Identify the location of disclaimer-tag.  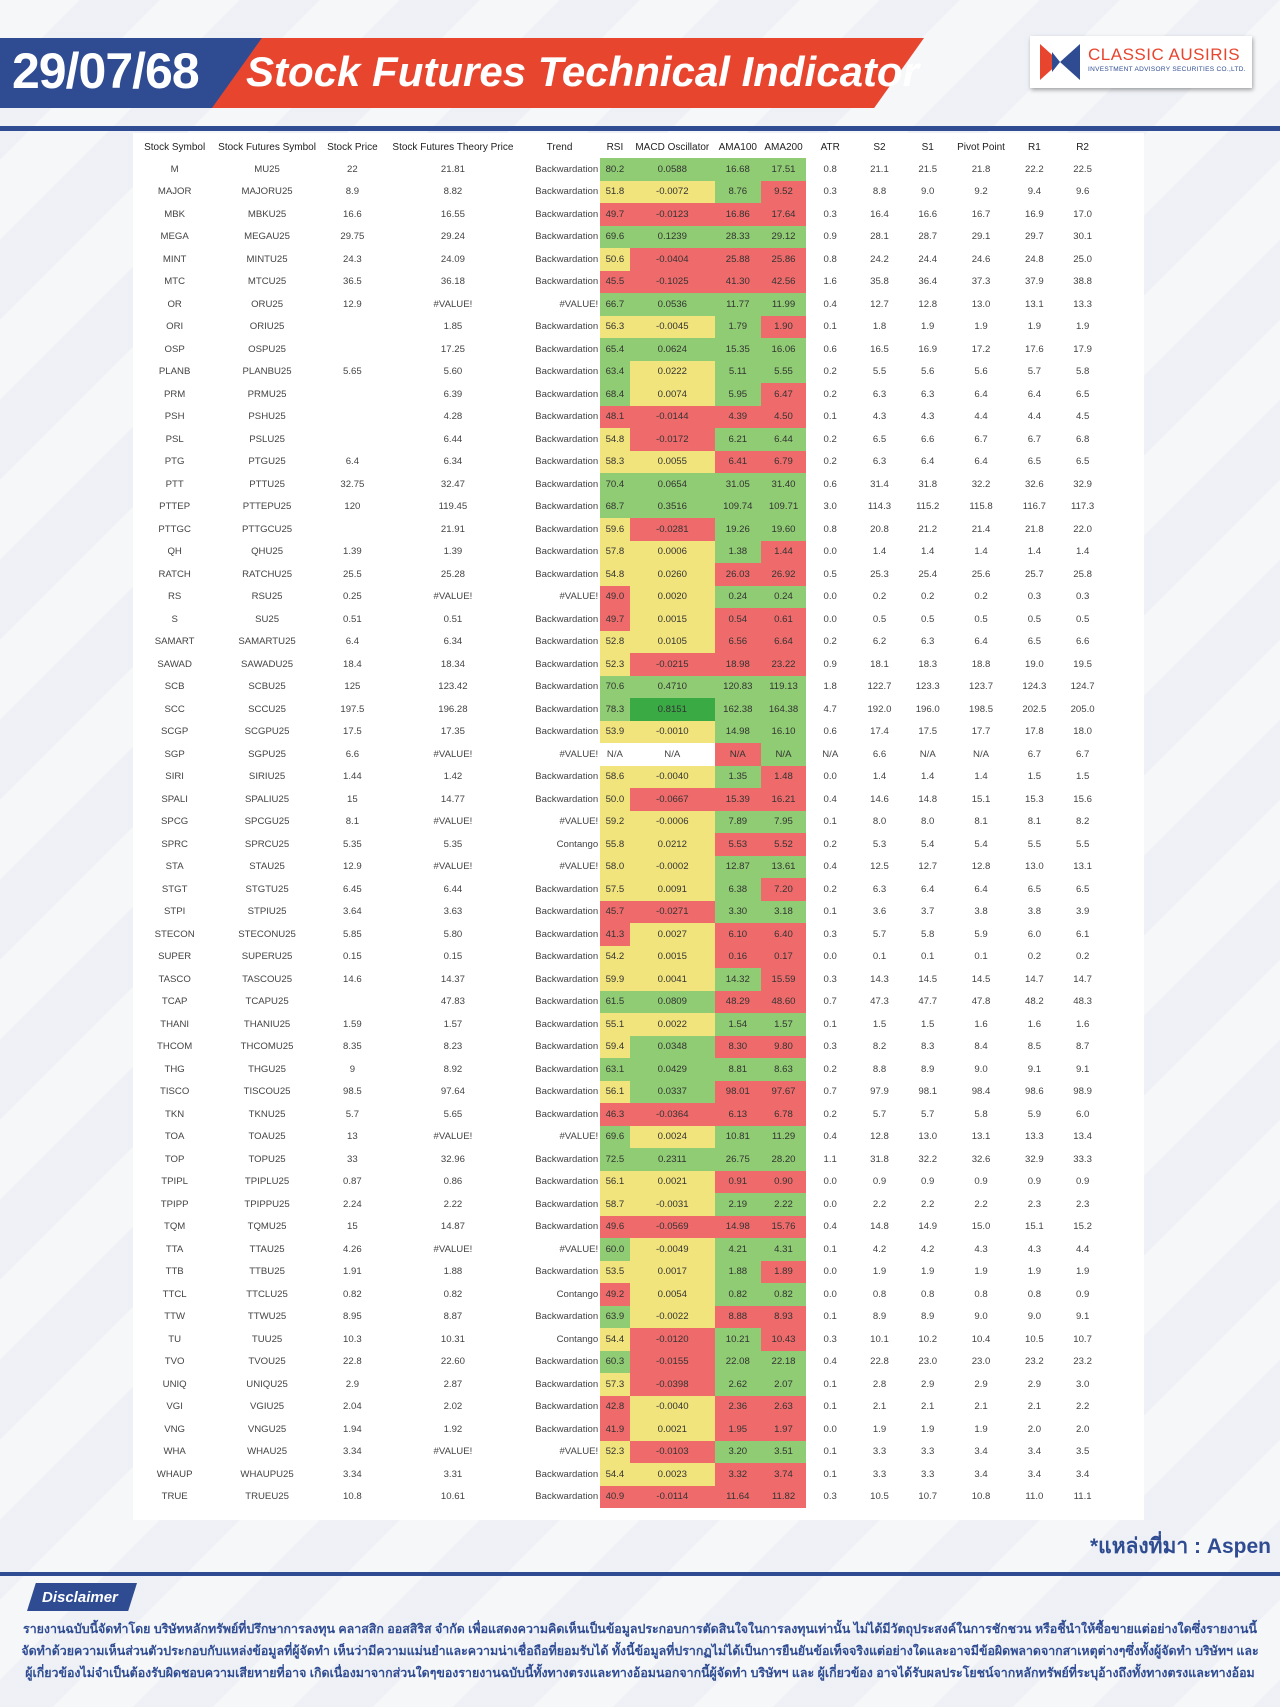
(82, 1597).